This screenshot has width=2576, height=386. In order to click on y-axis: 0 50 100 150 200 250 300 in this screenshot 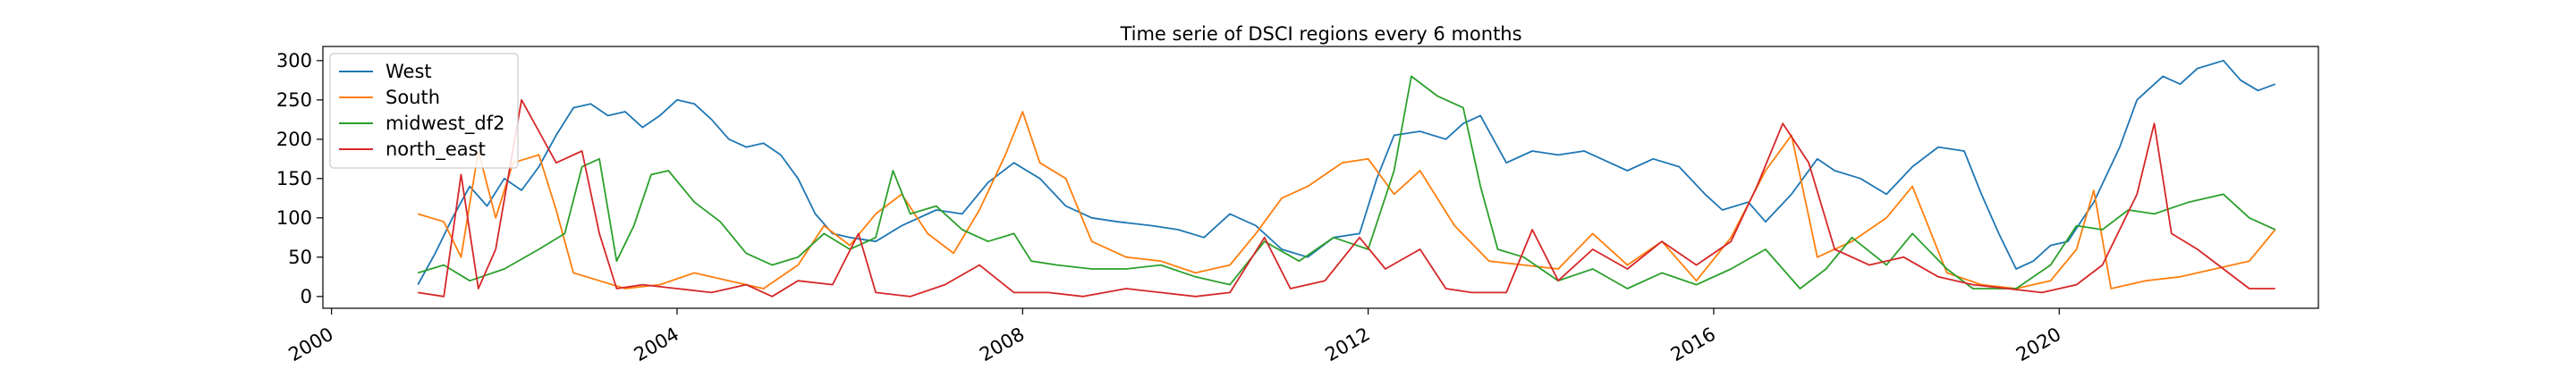, I will do `click(299, 178)`.